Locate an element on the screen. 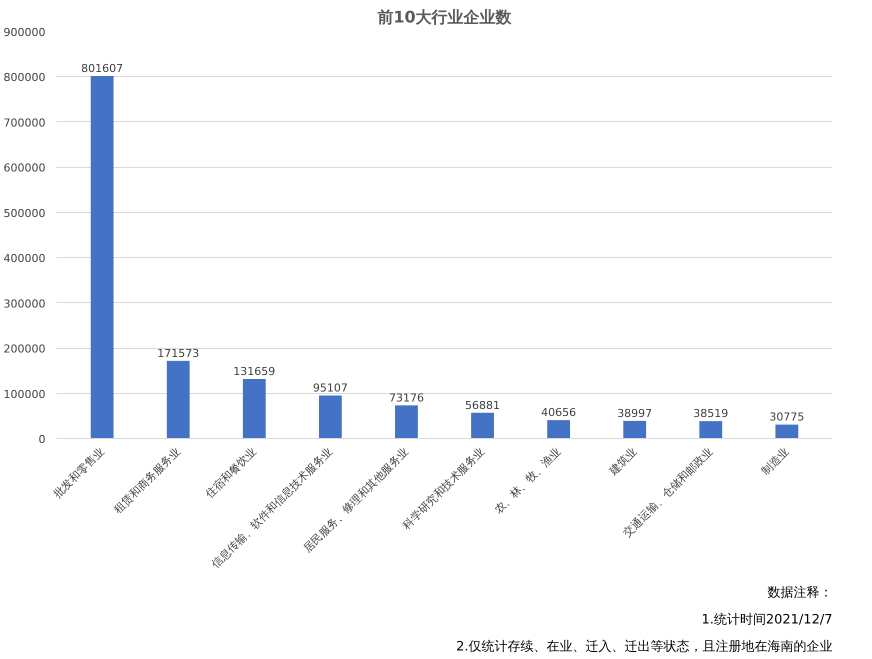 This screenshot has height=659, width=872. x-tick-label: 租赁和商务服务业 is located at coordinates (147, 480).